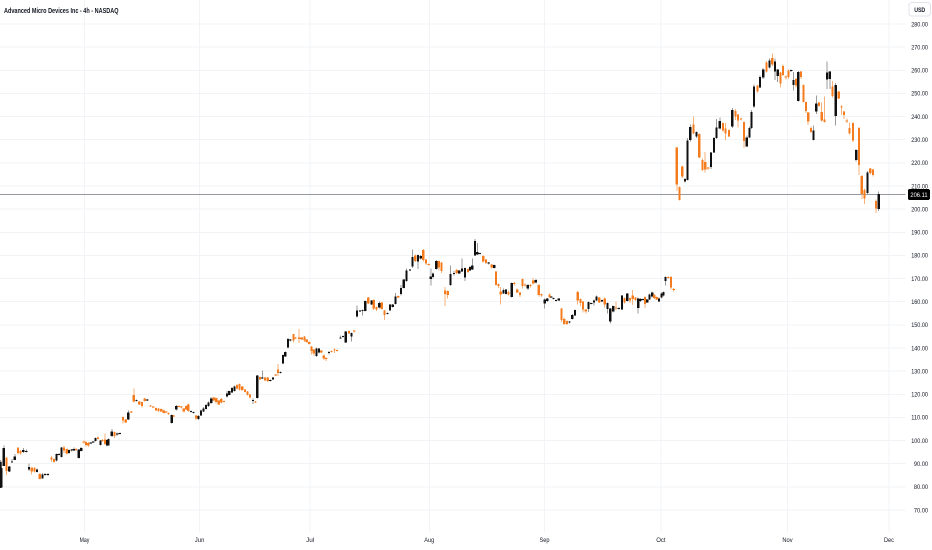 The image size is (932, 550). What do you see at coordinates (919, 117) in the screenshot?
I see `svg-text: 240.00` at bounding box center [919, 117].